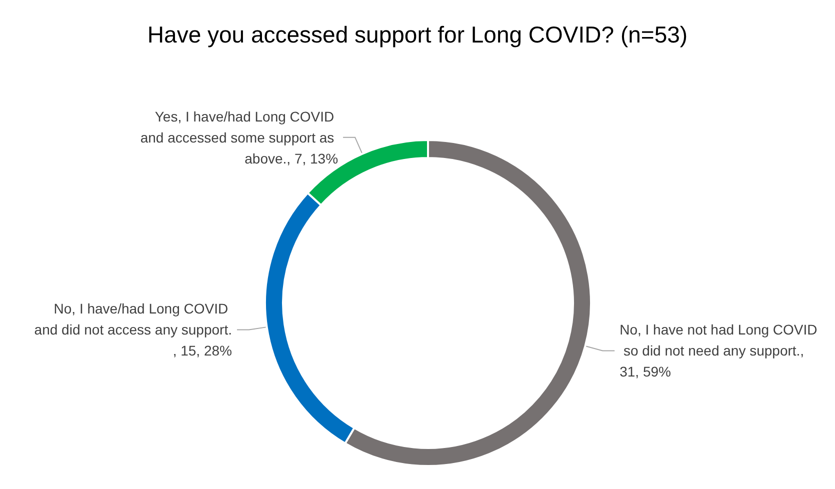  What do you see at coordinates (133, 319) in the screenshot?
I see `slice-label: No, I have/had Long COVID and did not access any support.` at bounding box center [133, 319].